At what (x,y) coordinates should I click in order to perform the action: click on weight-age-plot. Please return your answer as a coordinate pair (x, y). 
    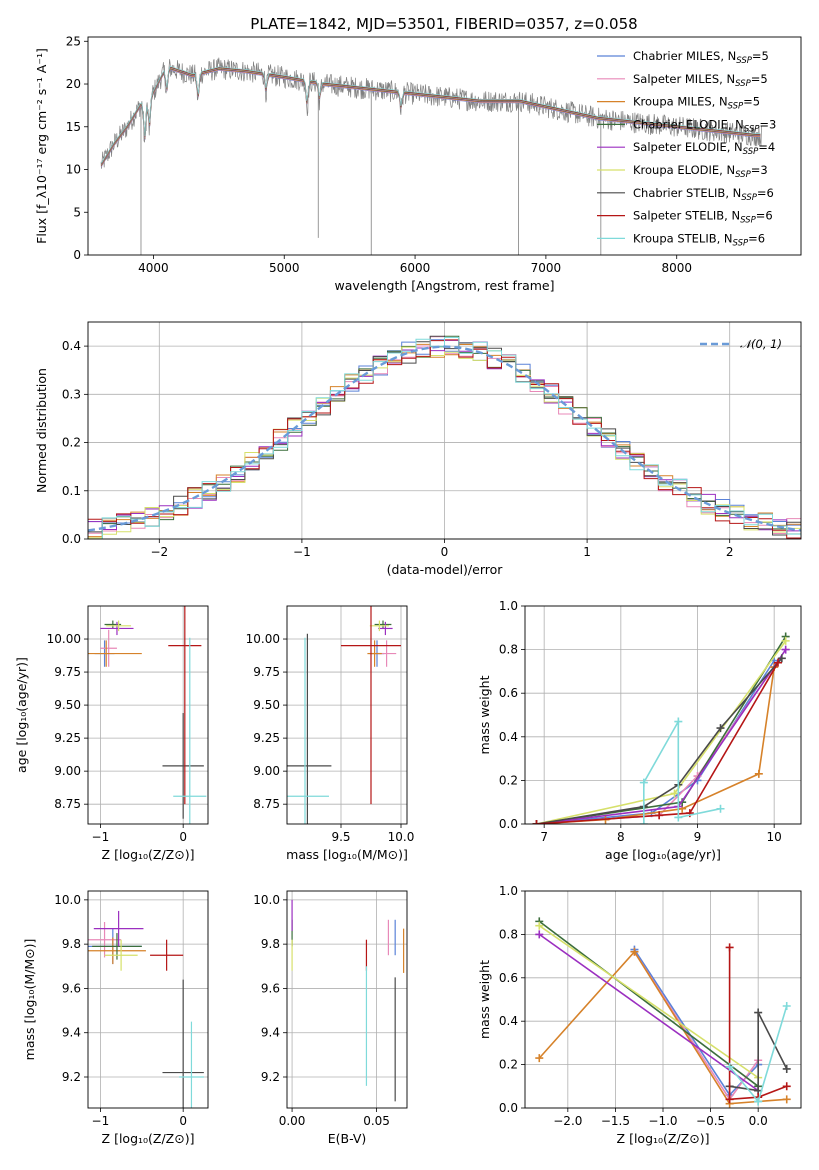
    Looking at the image, I should click on (661, 728).